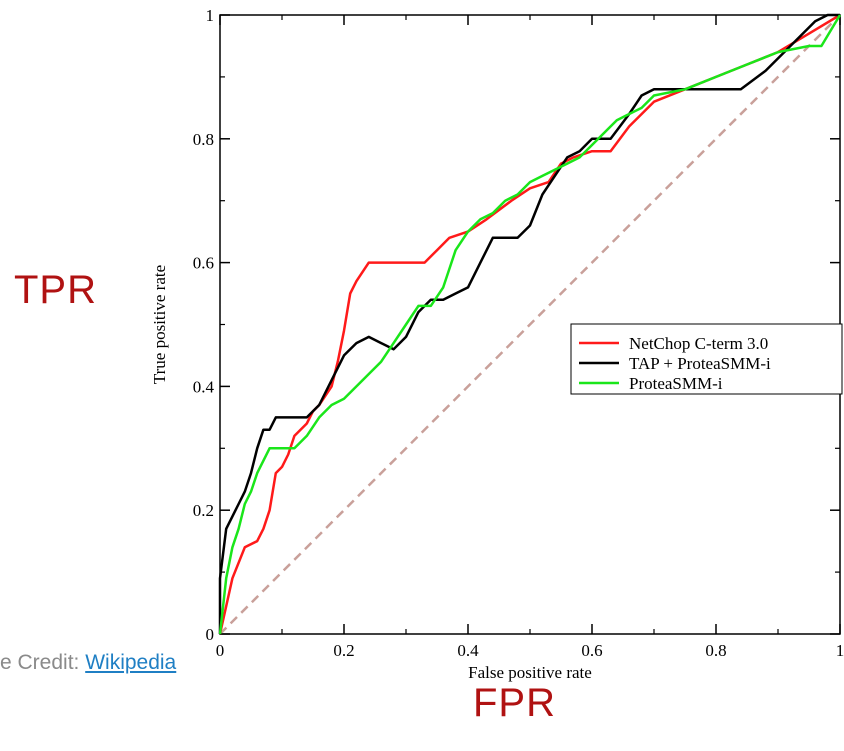 Image resolution: width=844 pixels, height=751 pixels. What do you see at coordinates (203, 263) in the screenshot?
I see `y-tick-label: 0.6` at bounding box center [203, 263].